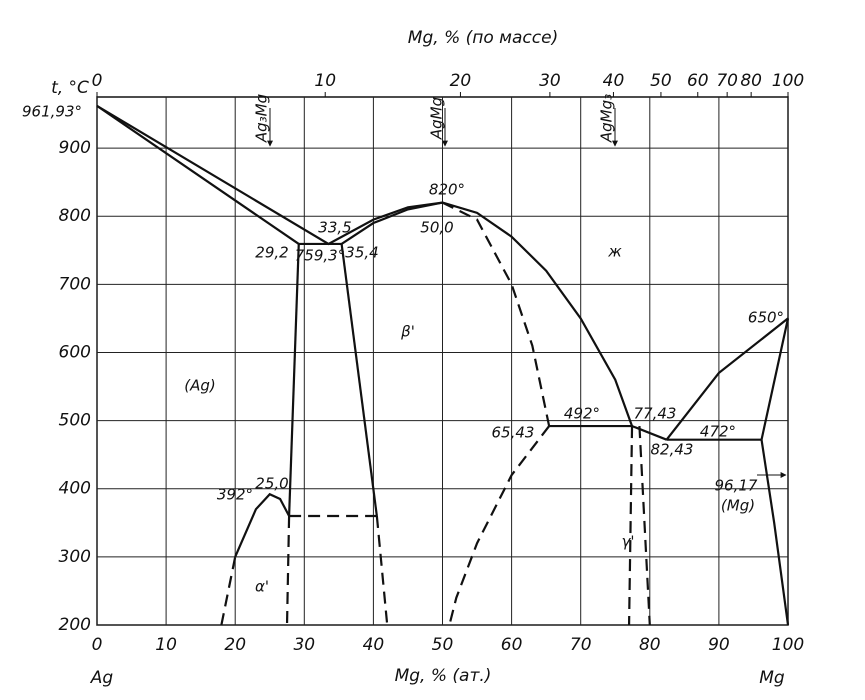 The image size is (865, 700). What do you see at coordinates (97, 645) in the screenshot?
I see `x-tick-label: 0` at bounding box center [97, 645].